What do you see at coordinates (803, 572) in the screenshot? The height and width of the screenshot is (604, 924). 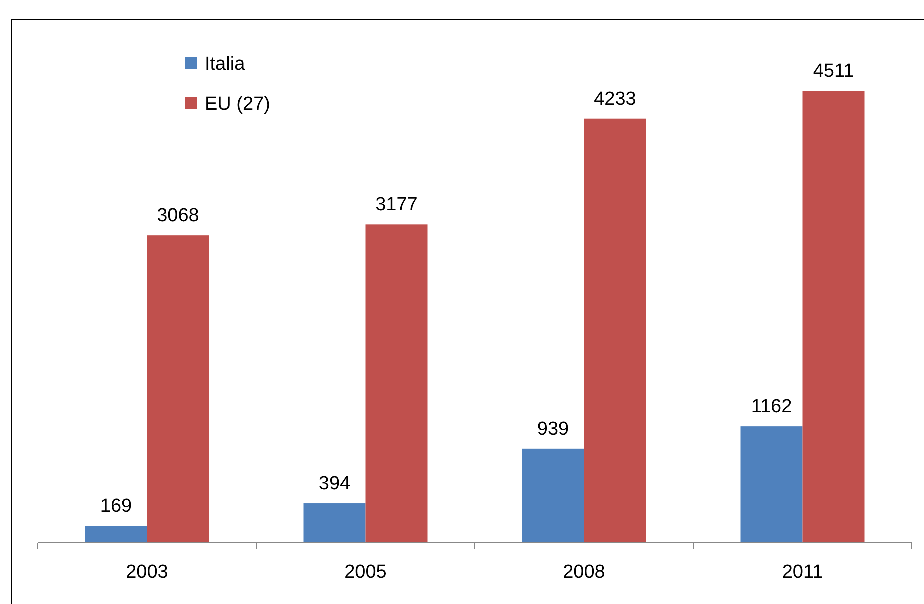 I see `x-tick-label: 2011` at bounding box center [803, 572].